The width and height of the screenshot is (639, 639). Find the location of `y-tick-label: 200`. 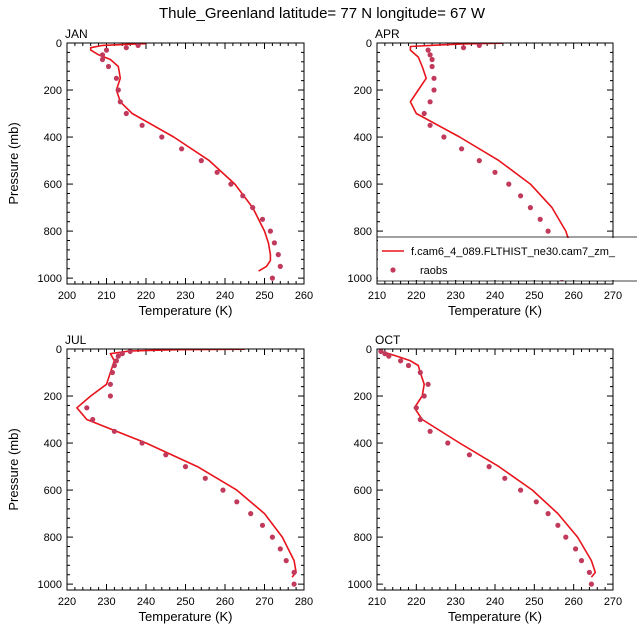

y-tick-label: 200 is located at coordinates (363, 91).